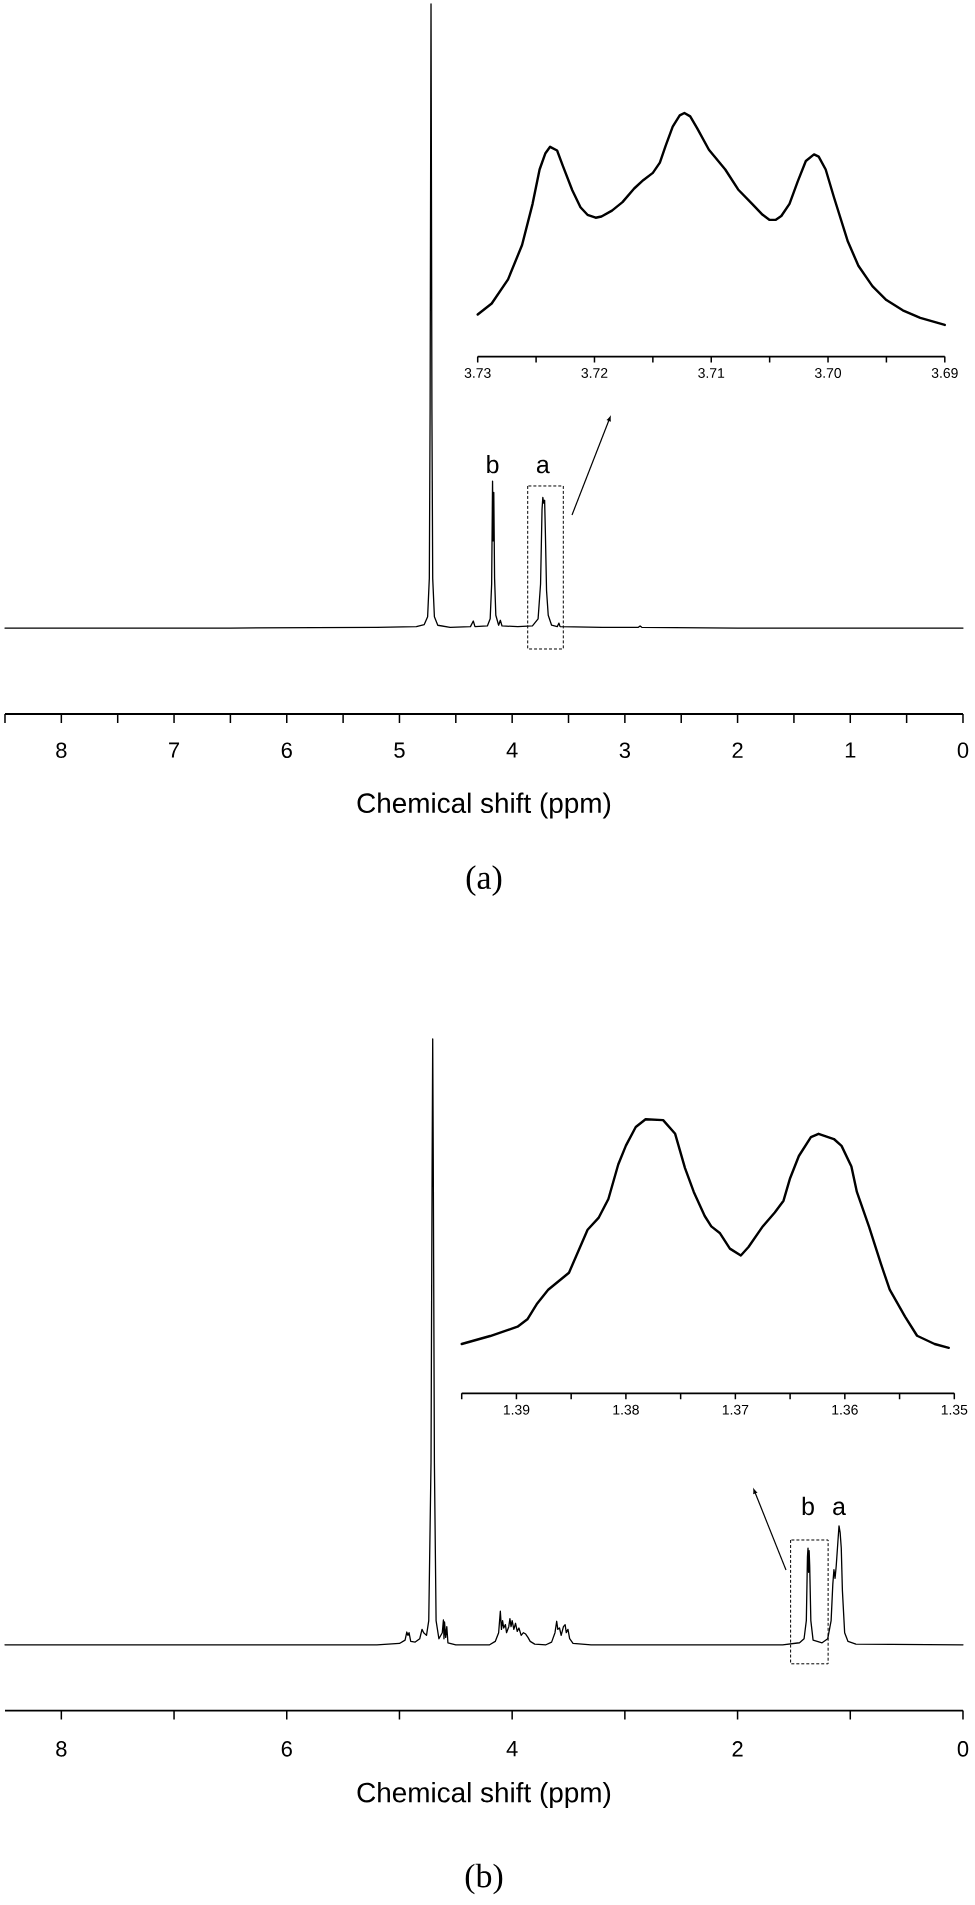 The image size is (975, 1905). What do you see at coordinates (845, 1409) in the screenshot?
I see `x-tick-label: 1.36` at bounding box center [845, 1409].